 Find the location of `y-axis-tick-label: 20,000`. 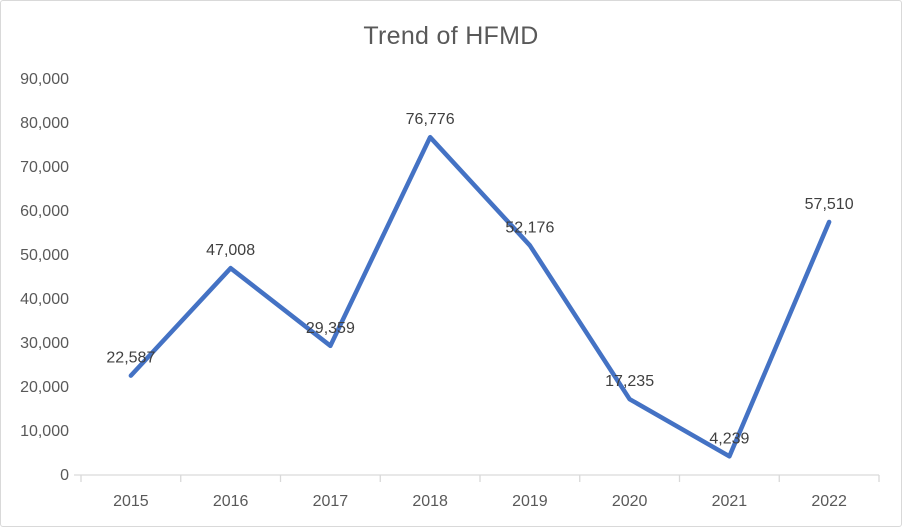

y-axis-tick-label: 20,000 is located at coordinates (44, 387).